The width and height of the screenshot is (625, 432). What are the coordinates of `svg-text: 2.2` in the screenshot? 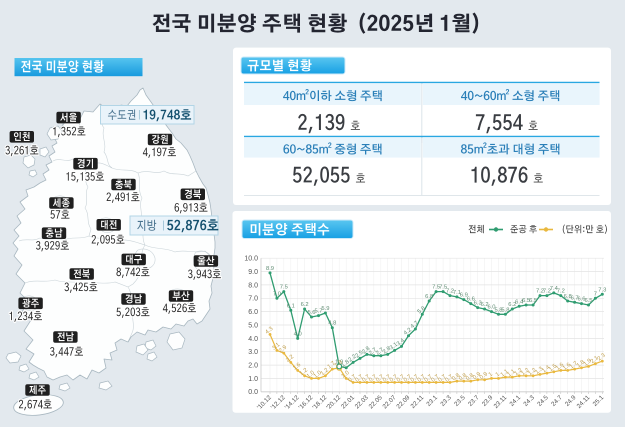 It's located at (352, 359).